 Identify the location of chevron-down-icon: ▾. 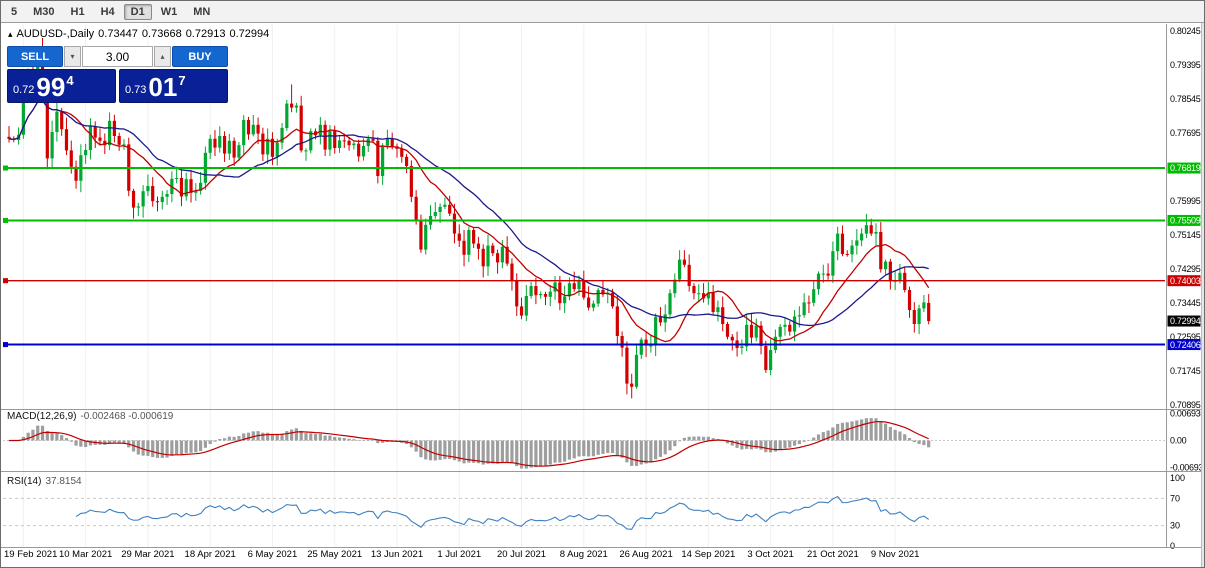
(72, 56).